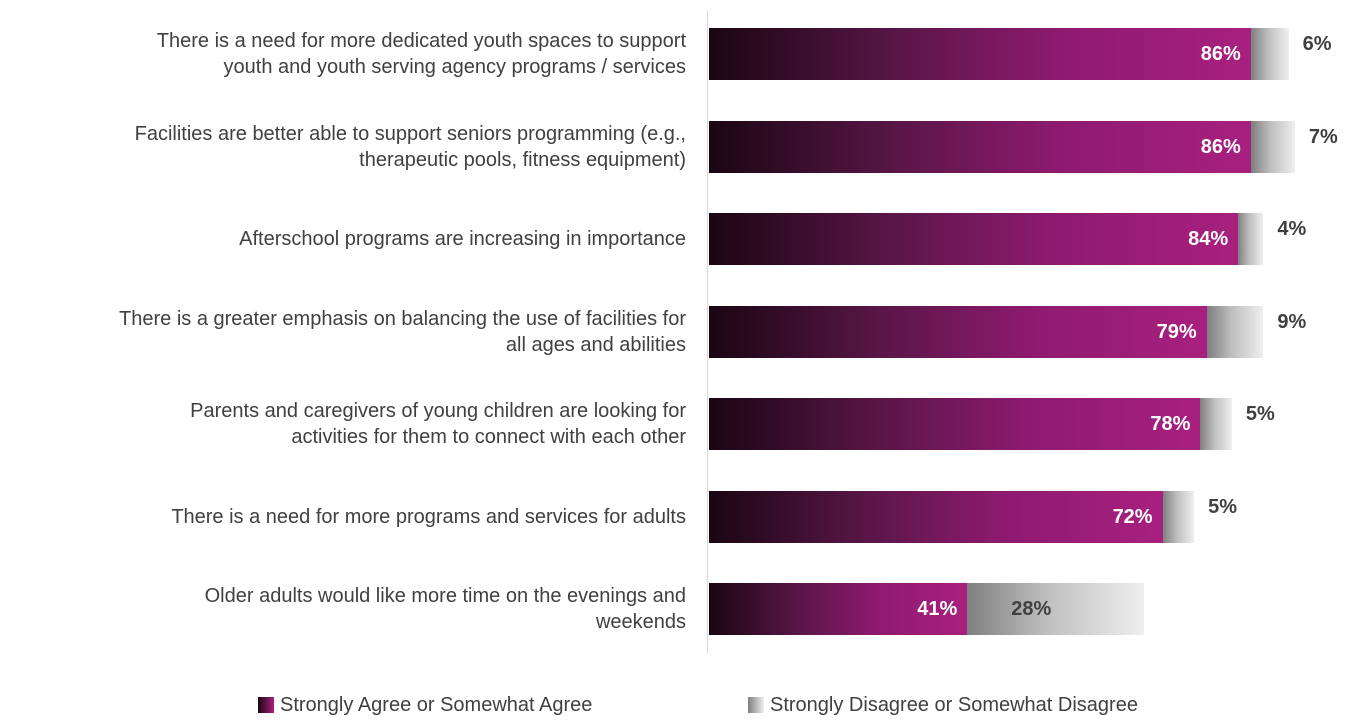  Describe the element at coordinates (1176, 331) in the screenshot. I see `data-label-agree: 79%` at that location.